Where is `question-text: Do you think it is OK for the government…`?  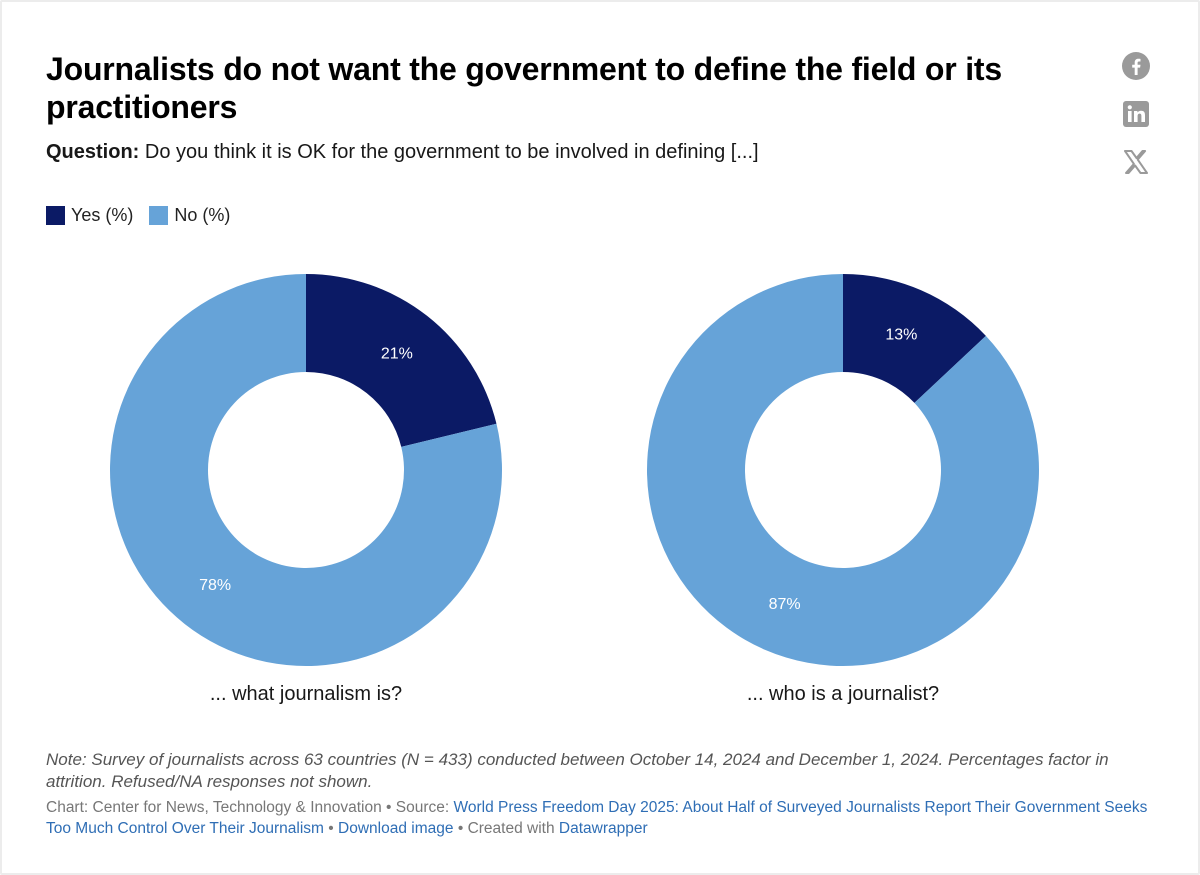
question-text: Do you think it is OK for the government… is located at coordinates (451, 152).